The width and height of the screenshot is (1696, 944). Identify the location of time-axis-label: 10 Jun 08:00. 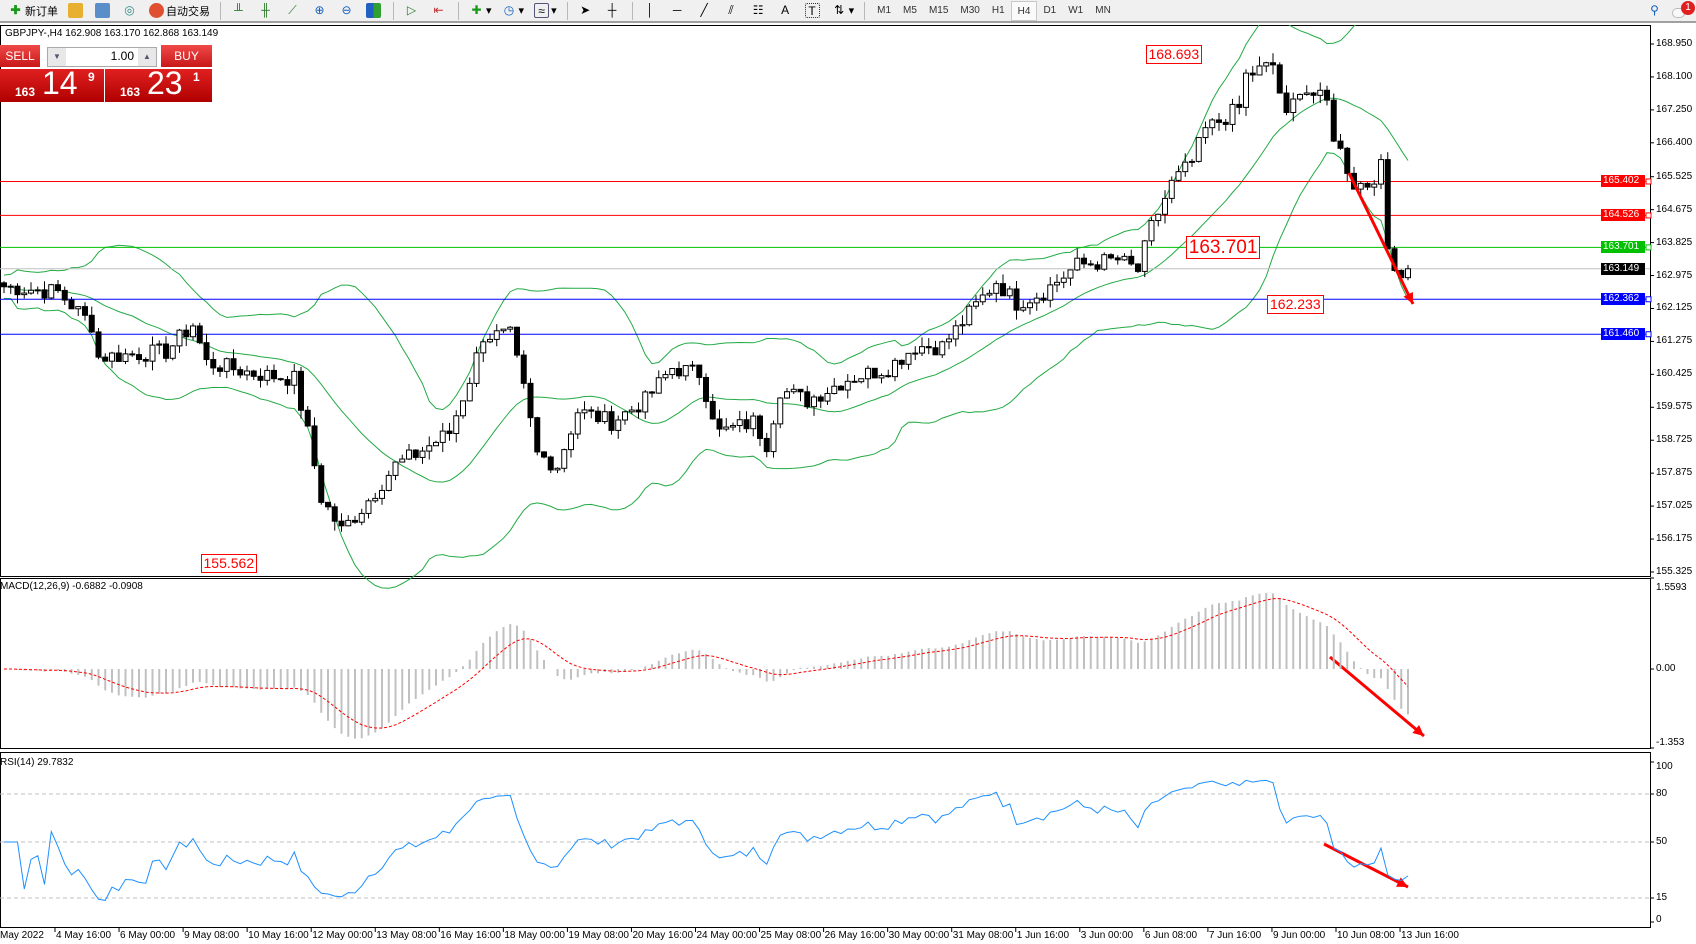
(1366, 935).